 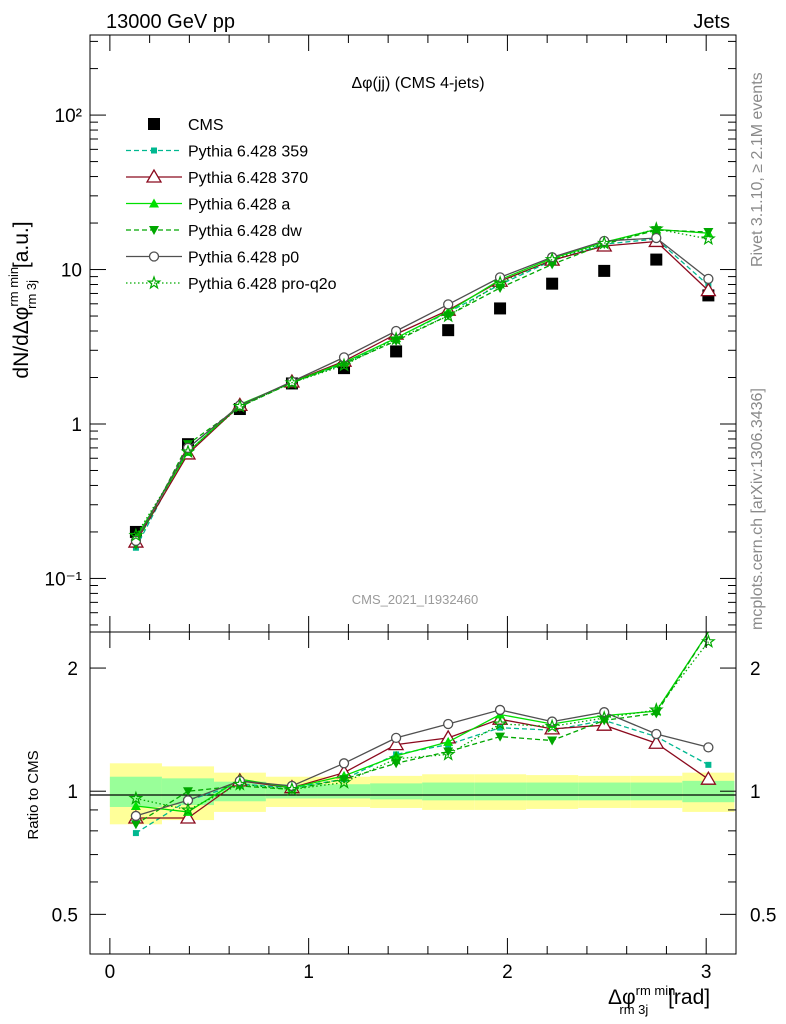 What do you see at coordinates (706, 972) in the screenshot?
I see `x-tick-label: 3` at bounding box center [706, 972].